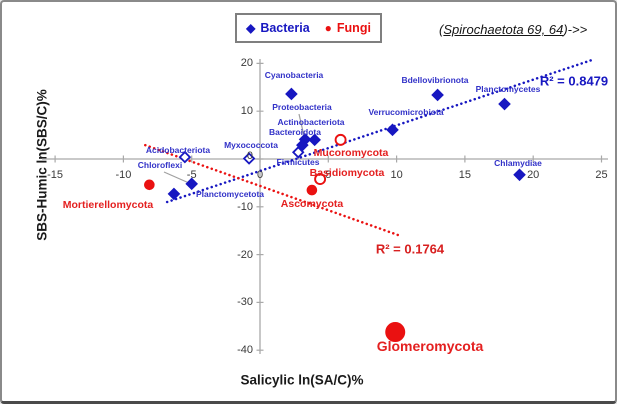 This screenshot has height=404, width=617. Describe the element at coordinates (437, 95) in the screenshot. I see `point-bdellovibrionota` at that location.